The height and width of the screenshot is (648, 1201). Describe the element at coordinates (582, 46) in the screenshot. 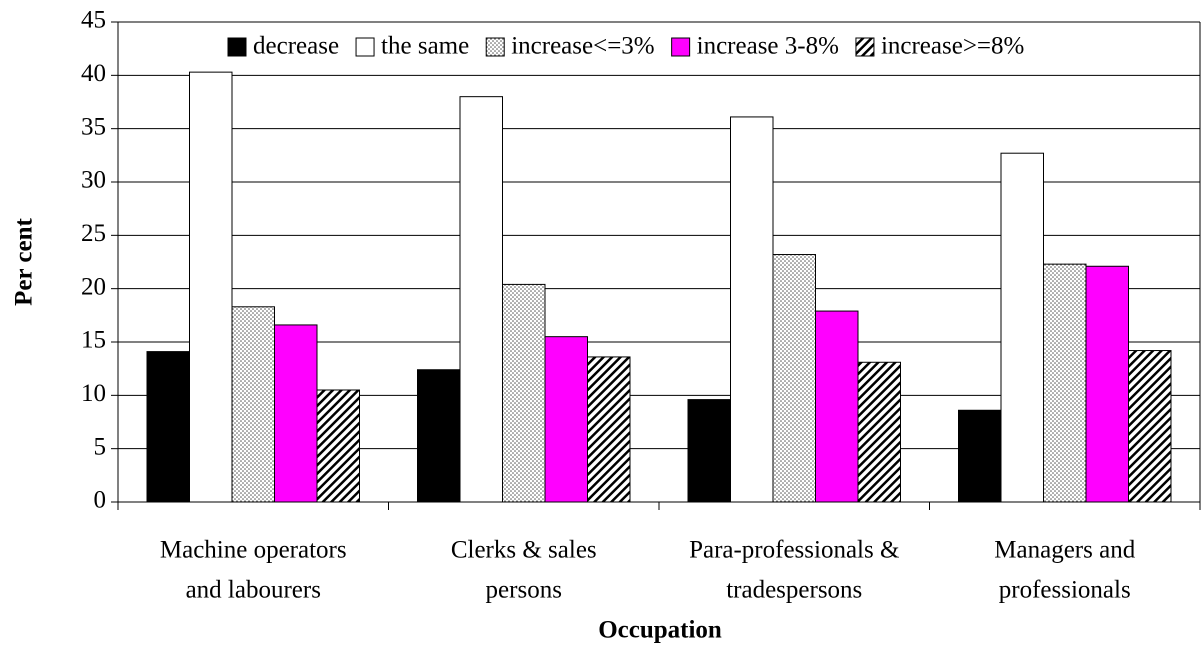

I see `legend-label: increase<=3%` at that location.